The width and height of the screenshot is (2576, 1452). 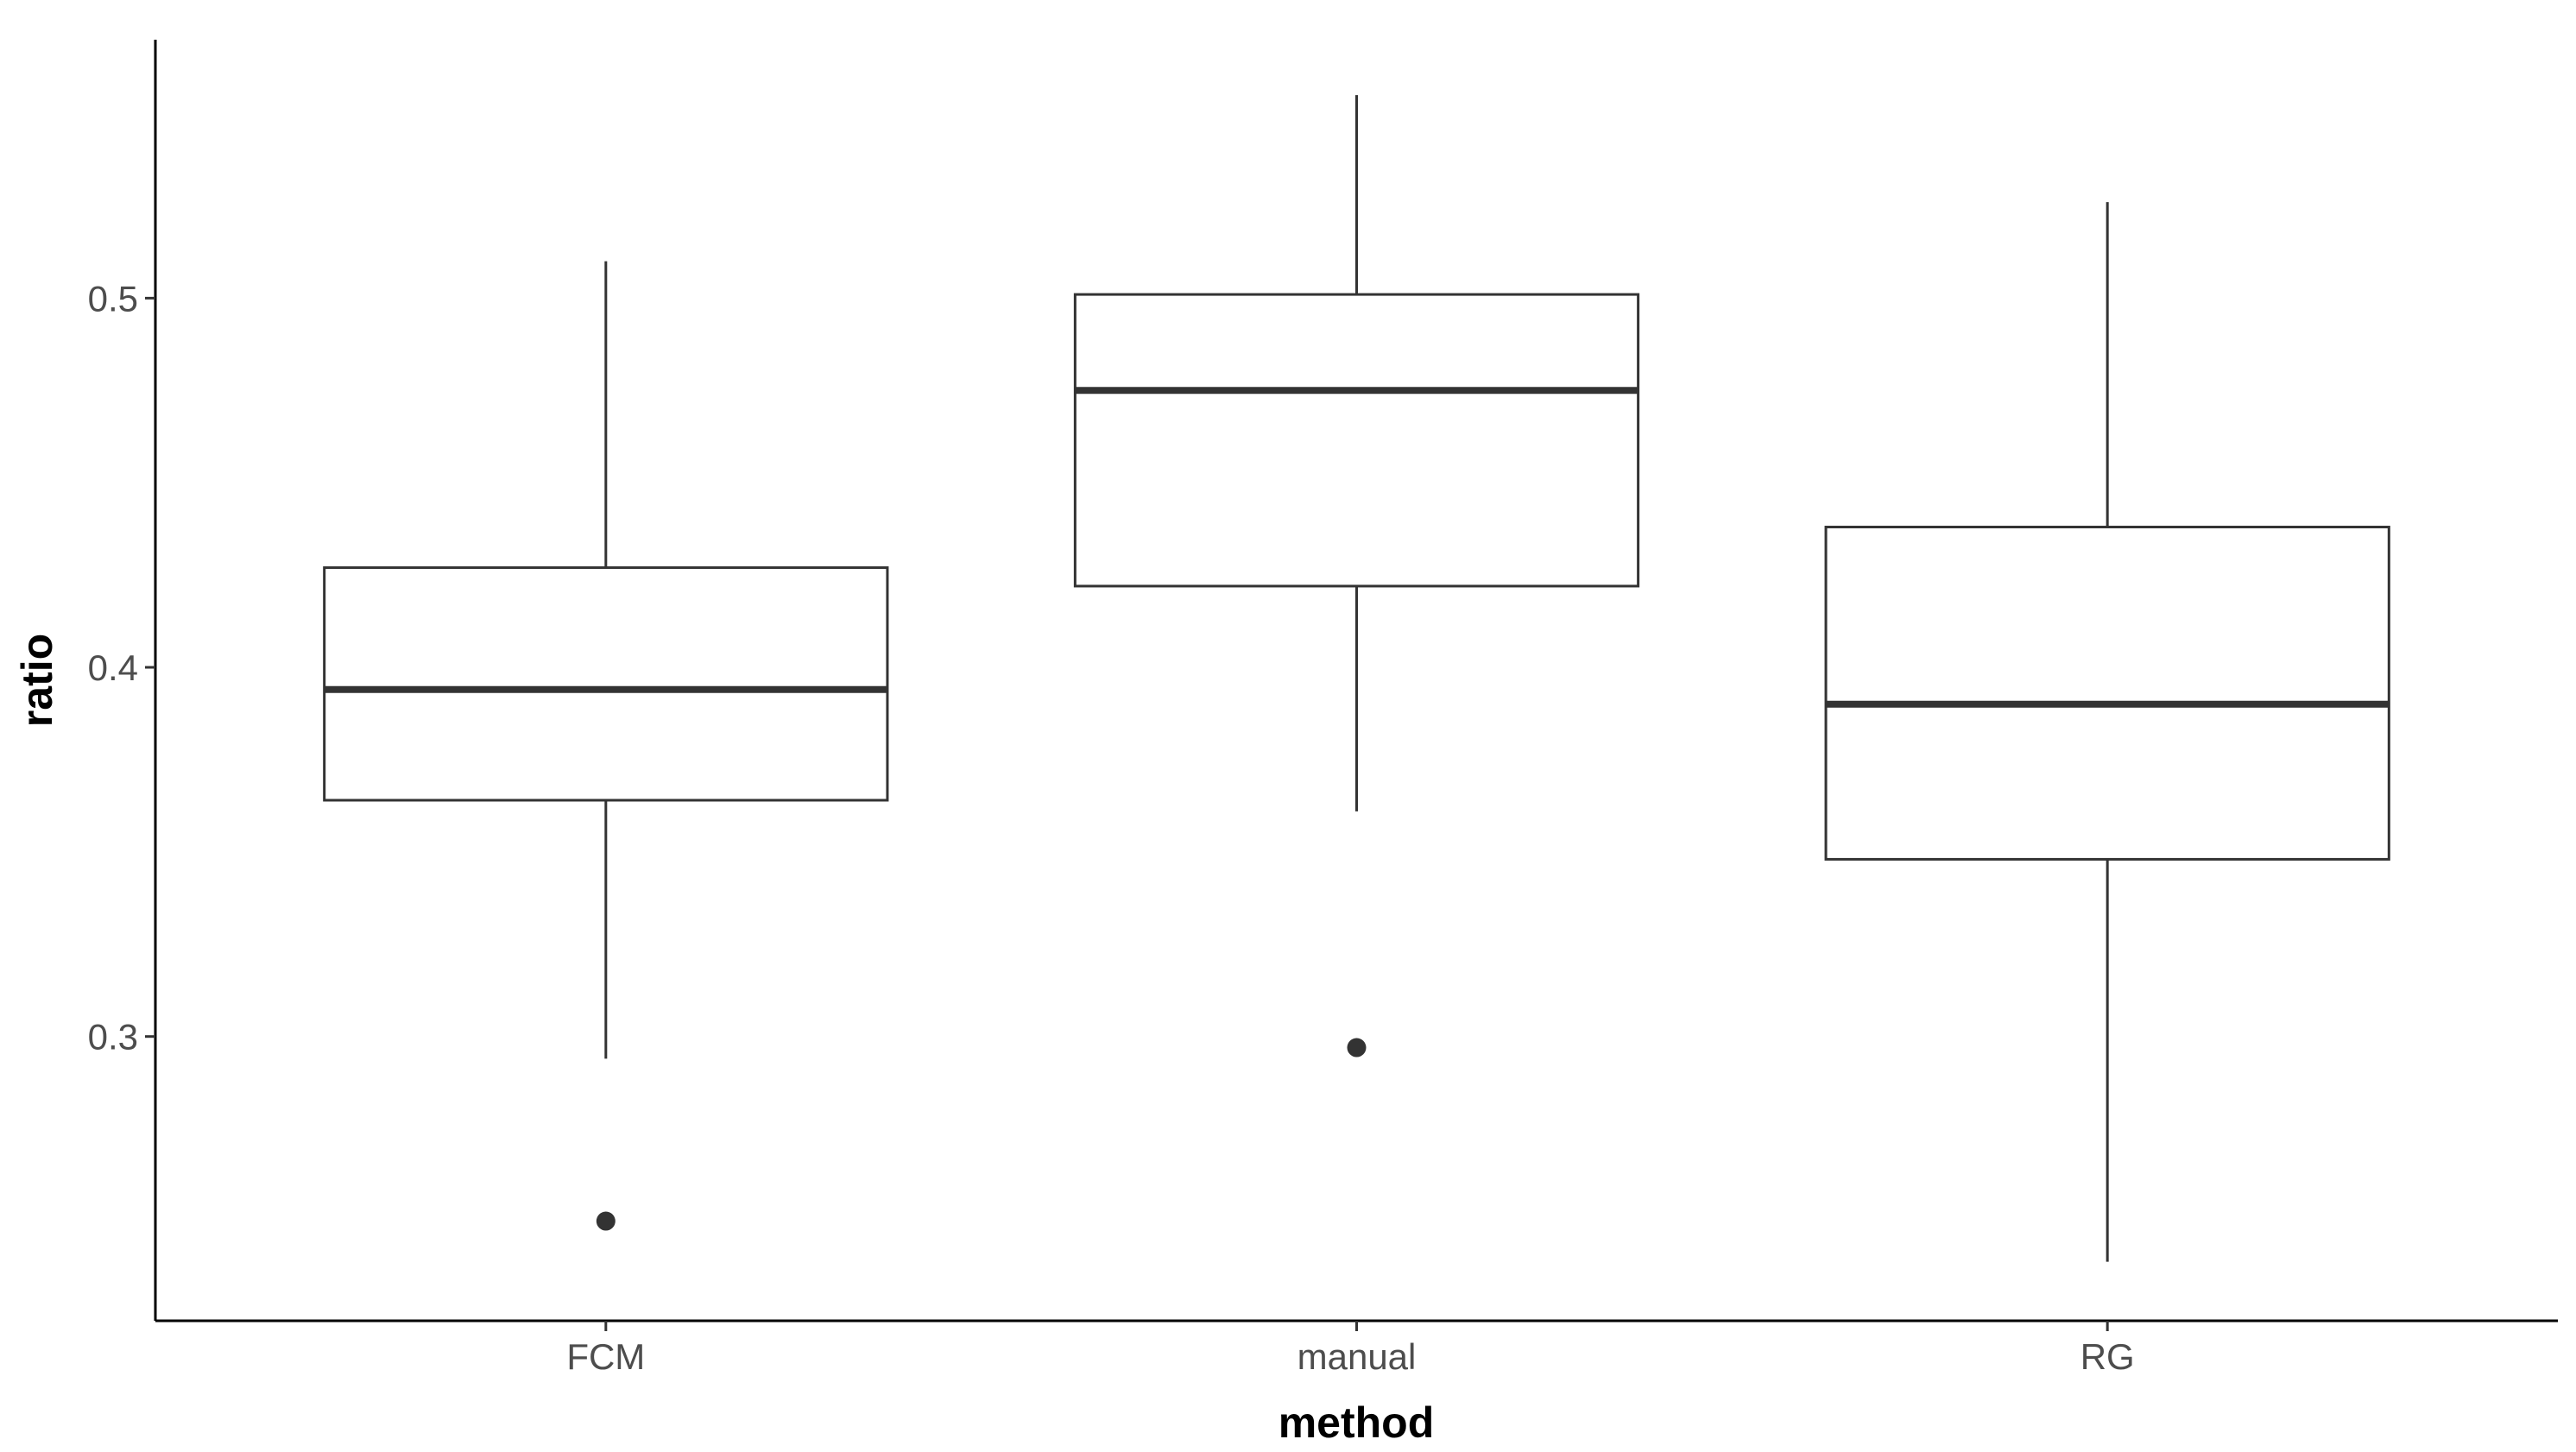 What do you see at coordinates (2107, 693) in the screenshot?
I see `box-rg` at bounding box center [2107, 693].